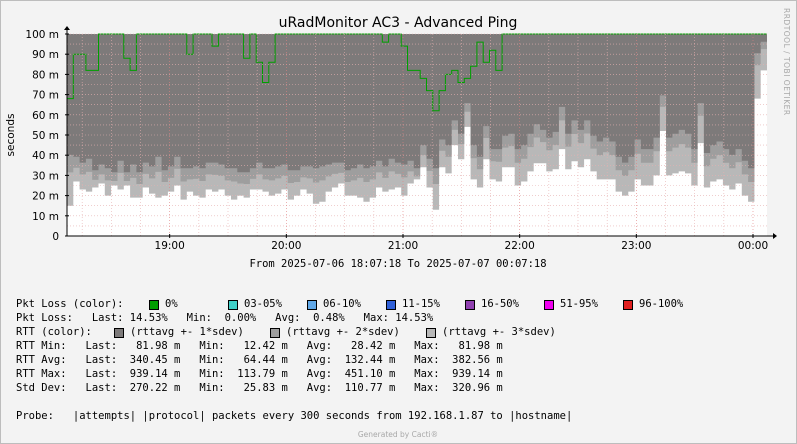 Image resolution: width=797 pixels, height=444 pixels. Describe the element at coordinates (499, 332) in the screenshot. I see `rtt-legend-item-label: (rttavg +- 3*sdev)` at that location.